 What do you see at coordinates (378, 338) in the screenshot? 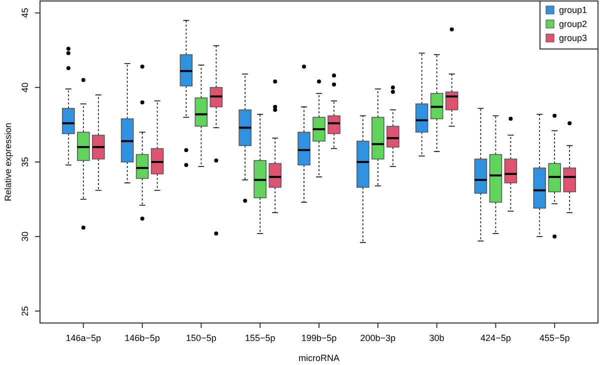
I see `x-tick-label: 200b−3p` at bounding box center [378, 338].